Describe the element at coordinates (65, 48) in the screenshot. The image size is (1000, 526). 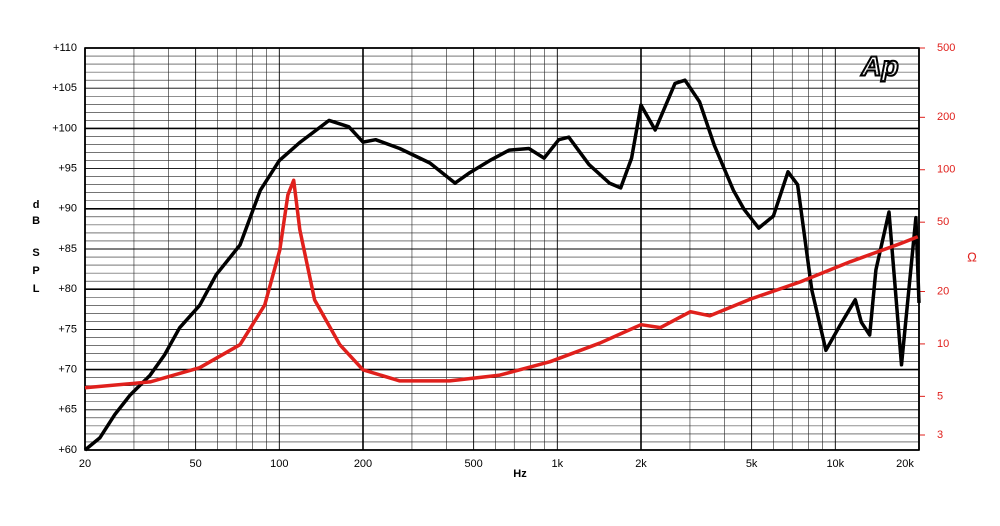
I see `y-tick-label: +110` at that location.